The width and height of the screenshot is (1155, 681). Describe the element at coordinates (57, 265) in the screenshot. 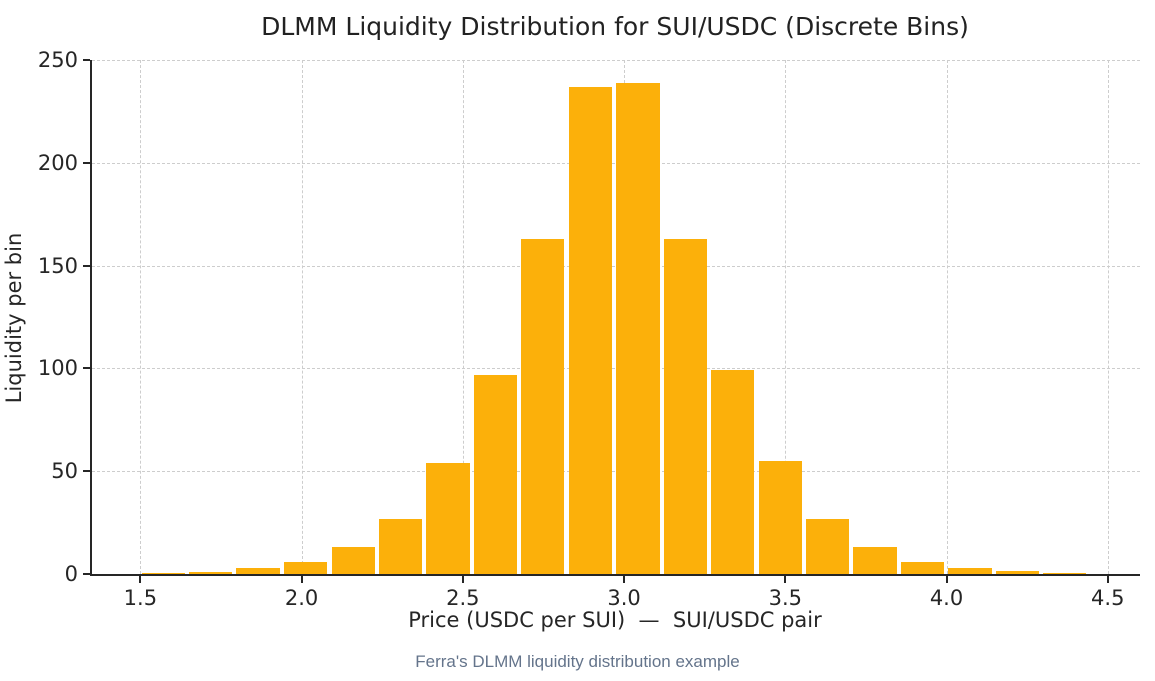

I see `y-tick-label: 150` at that location.